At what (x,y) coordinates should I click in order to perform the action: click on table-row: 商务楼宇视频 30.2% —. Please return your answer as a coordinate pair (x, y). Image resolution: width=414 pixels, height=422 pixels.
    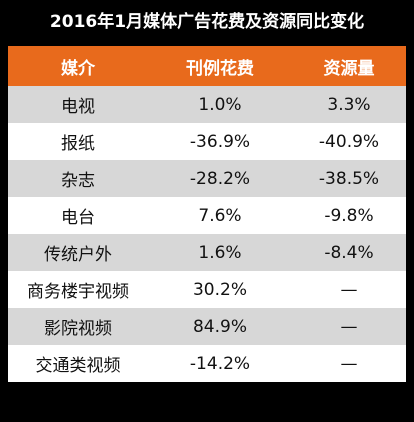
    Looking at the image, I should click on (207, 289).